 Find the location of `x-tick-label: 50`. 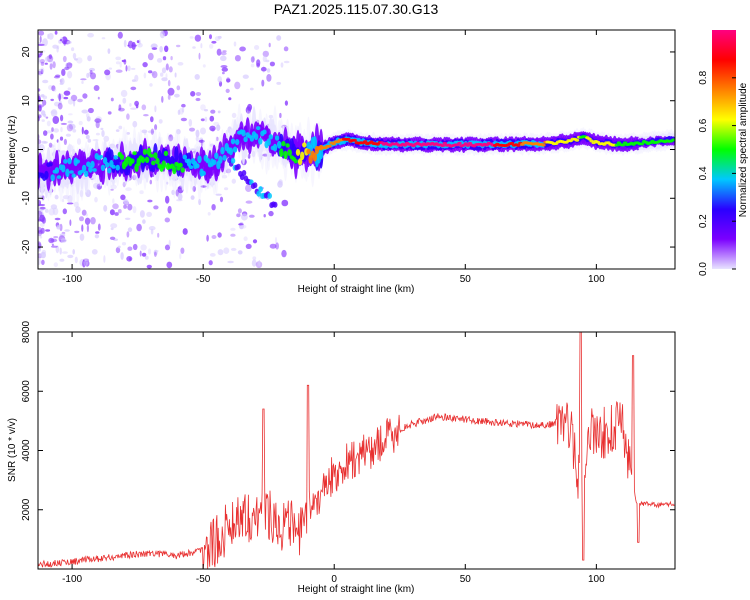

x-tick-label: 50 is located at coordinates (466, 579).